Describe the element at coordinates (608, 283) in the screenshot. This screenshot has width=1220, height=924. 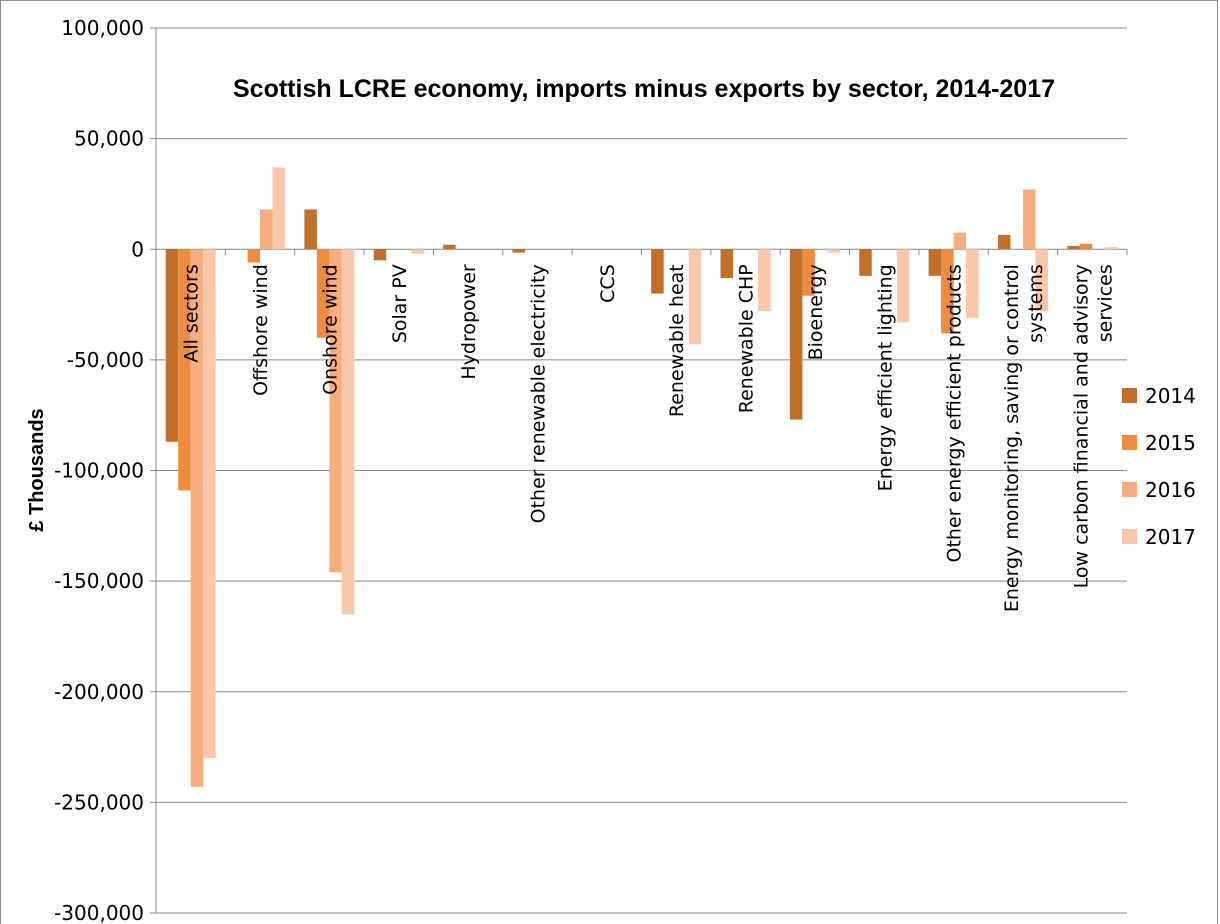
I see `category-label: CCS` at that location.